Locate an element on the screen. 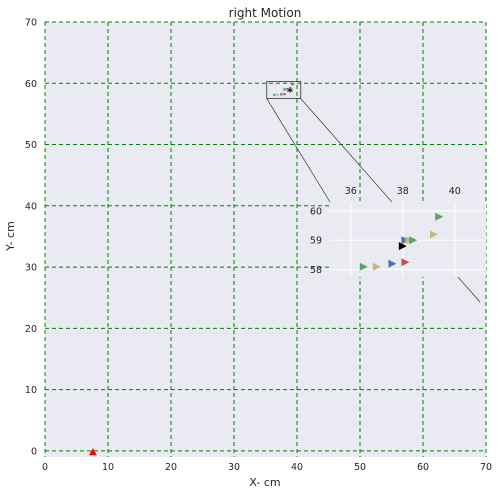 The width and height of the screenshot is (498, 495). x-tick-label: 60 is located at coordinates (423, 467).